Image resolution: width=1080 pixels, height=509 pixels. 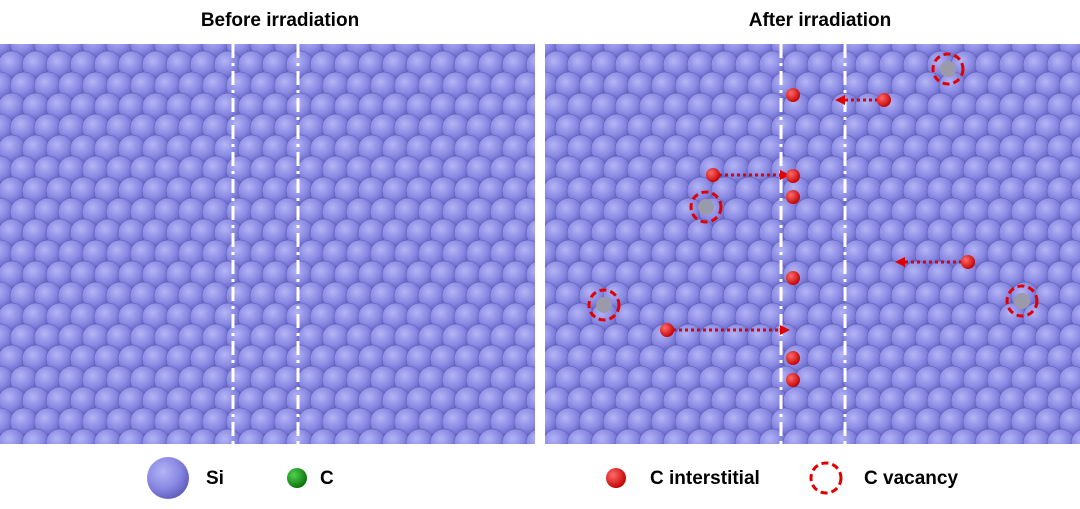 I want to click on legend-label: Si, so click(x=215, y=478).